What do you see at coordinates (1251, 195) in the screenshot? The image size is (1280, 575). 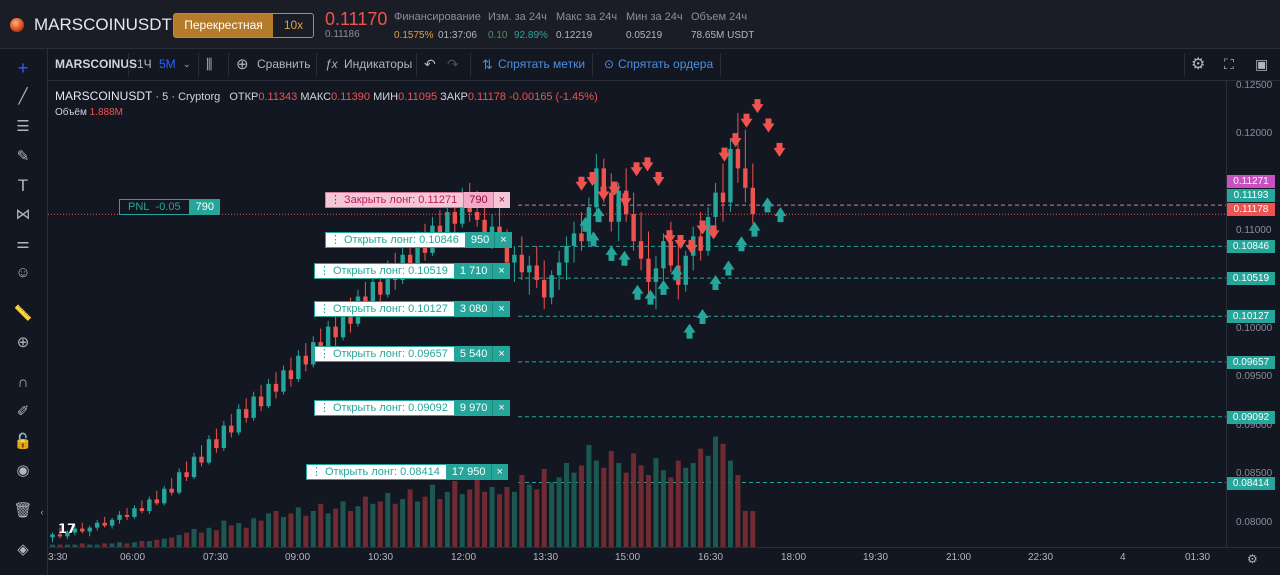 I see `price-badge: 0.11193` at bounding box center [1251, 195].